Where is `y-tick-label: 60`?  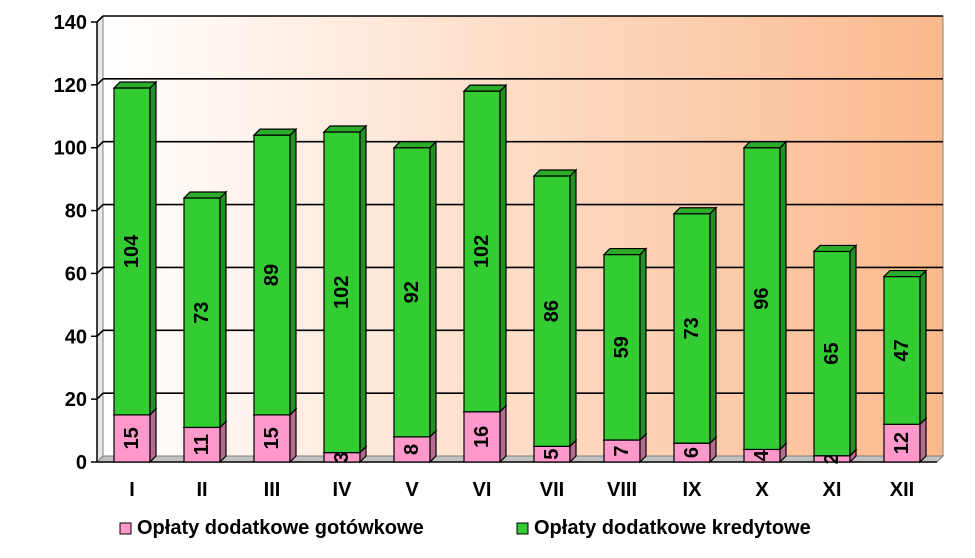
y-tick-label: 60 is located at coordinates (76, 274).